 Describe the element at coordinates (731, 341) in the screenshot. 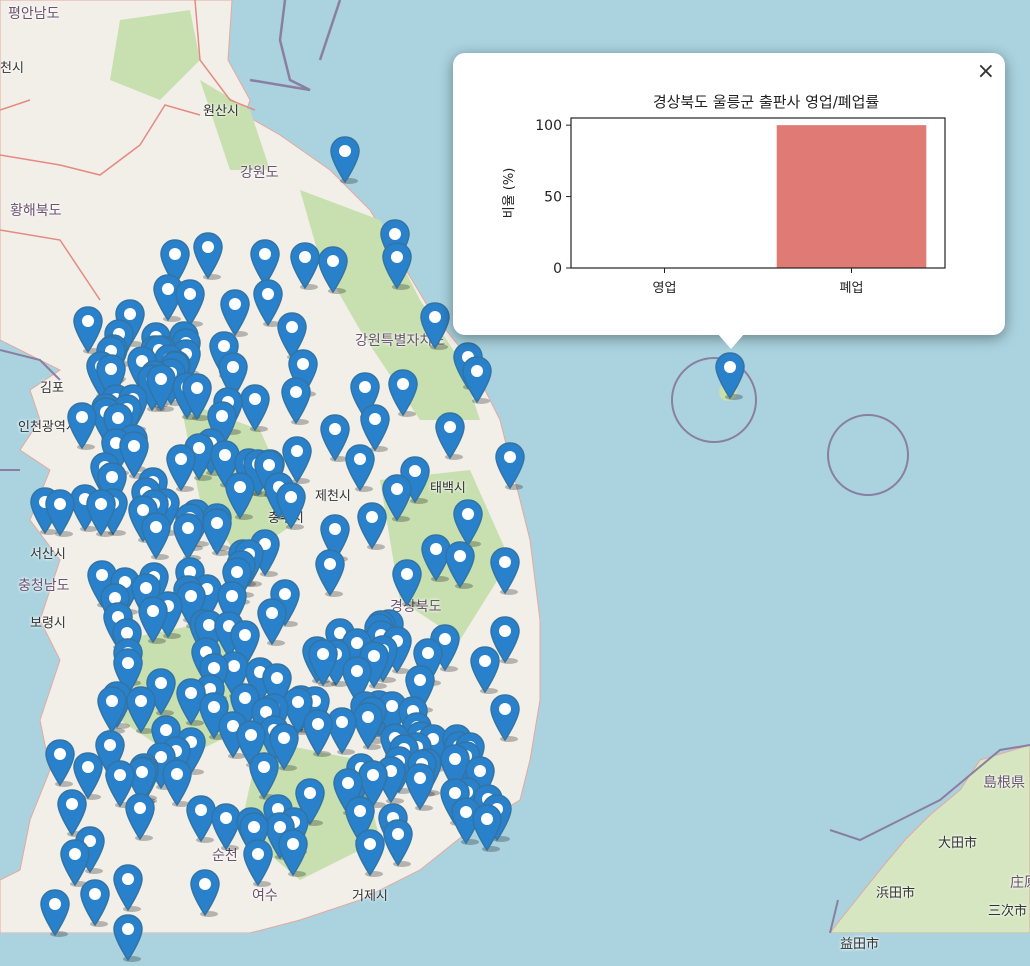

I see `popup-tip` at that location.